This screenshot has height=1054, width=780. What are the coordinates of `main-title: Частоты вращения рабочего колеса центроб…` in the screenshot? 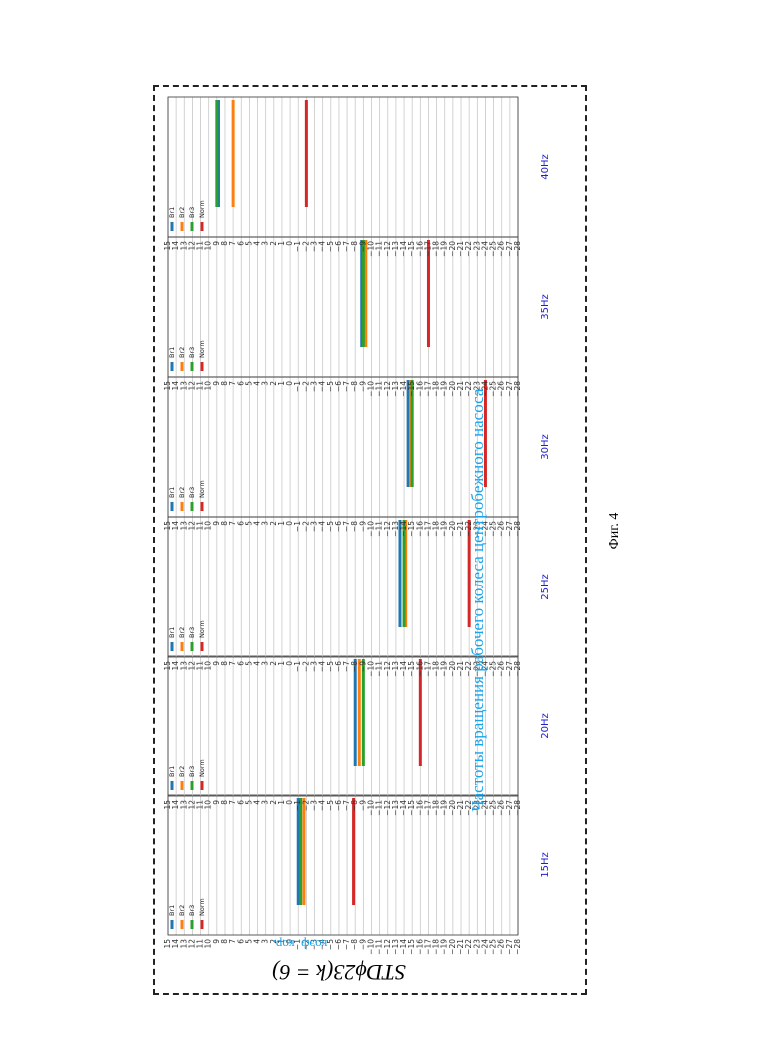 It's located at (480, 600).